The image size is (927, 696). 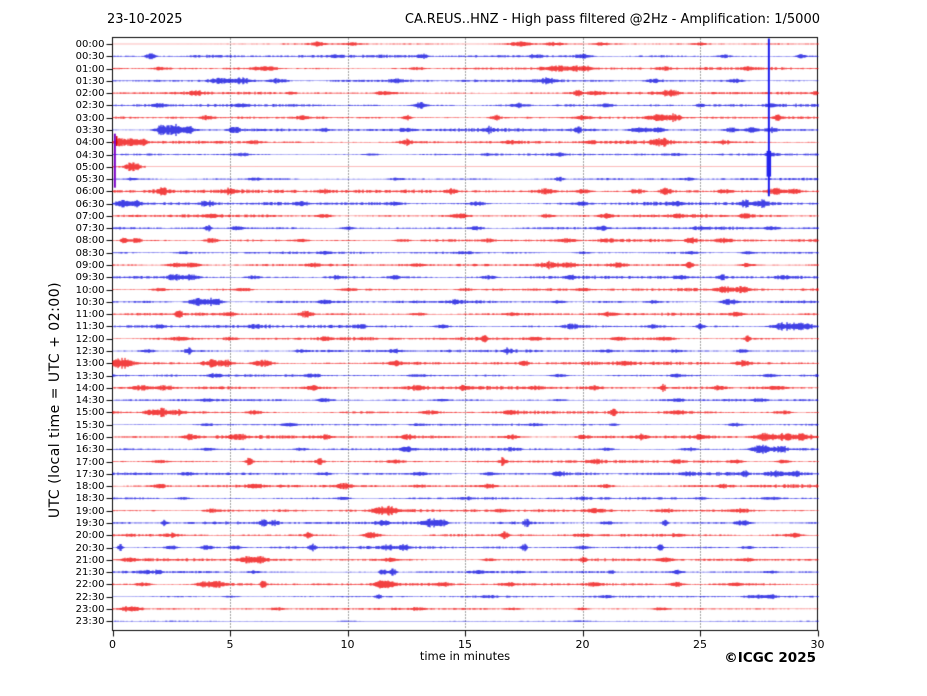 What do you see at coordinates (347, 644) in the screenshot?
I see `x-tick-label: 10` at bounding box center [347, 644].